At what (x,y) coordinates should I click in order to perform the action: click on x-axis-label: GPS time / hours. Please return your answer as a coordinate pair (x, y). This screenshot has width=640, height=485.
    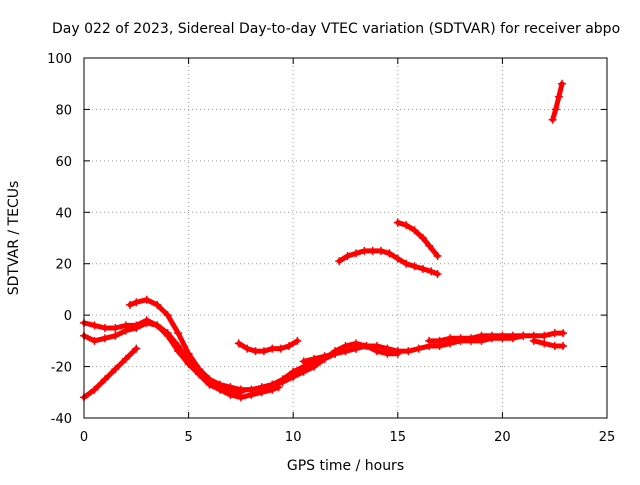
    Looking at the image, I should click on (345, 466).